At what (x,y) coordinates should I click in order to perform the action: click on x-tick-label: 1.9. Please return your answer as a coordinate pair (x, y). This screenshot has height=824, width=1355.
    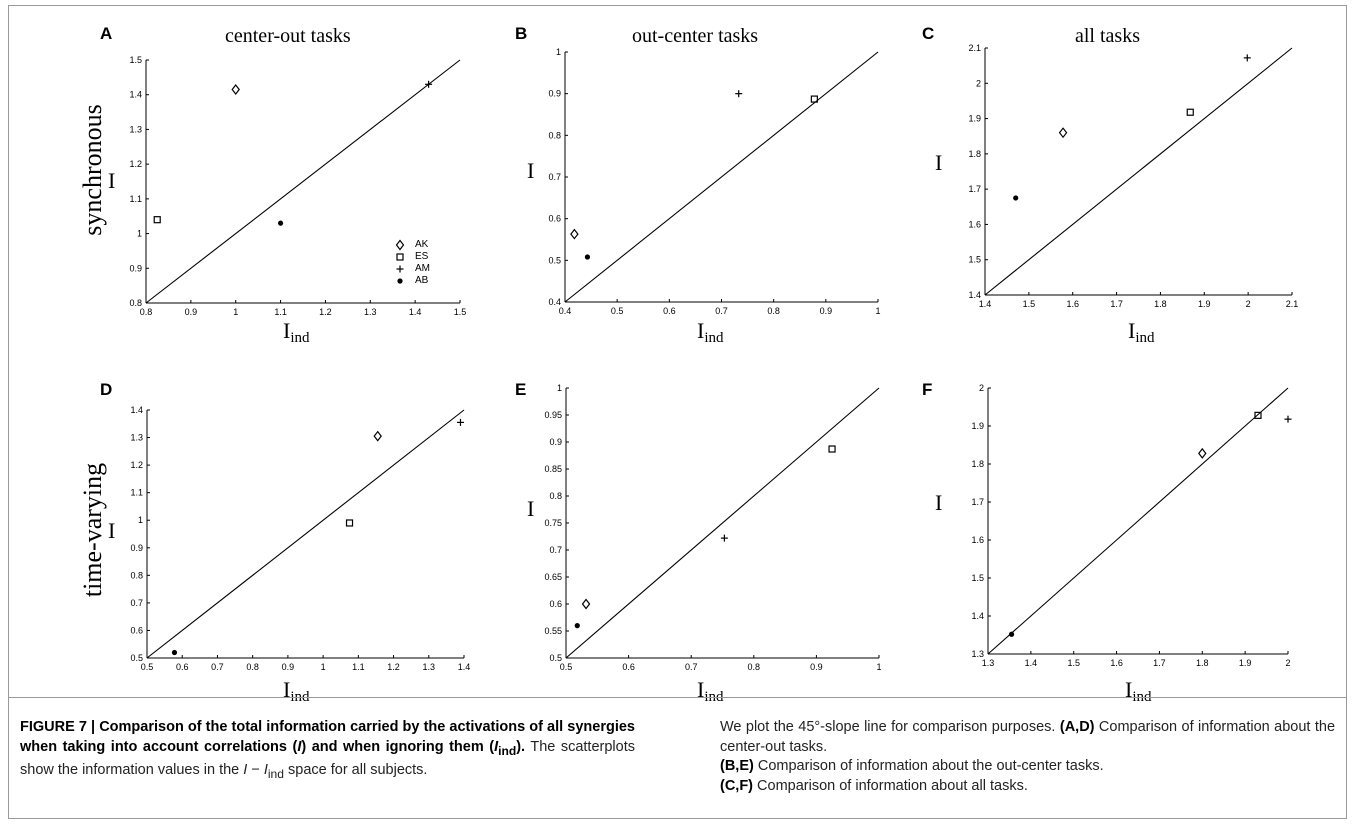
    Looking at the image, I should click on (1204, 304).